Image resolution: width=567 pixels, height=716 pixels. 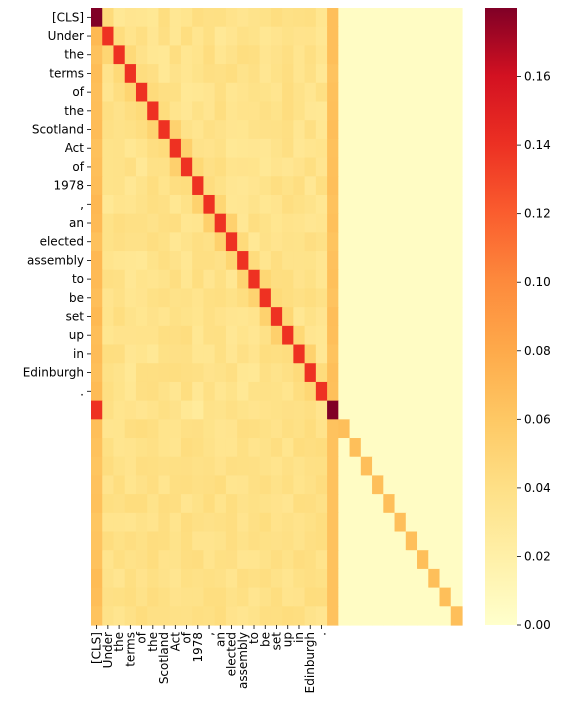 What do you see at coordinates (108, 650) in the screenshot?
I see `x-tick-label: Under` at bounding box center [108, 650].